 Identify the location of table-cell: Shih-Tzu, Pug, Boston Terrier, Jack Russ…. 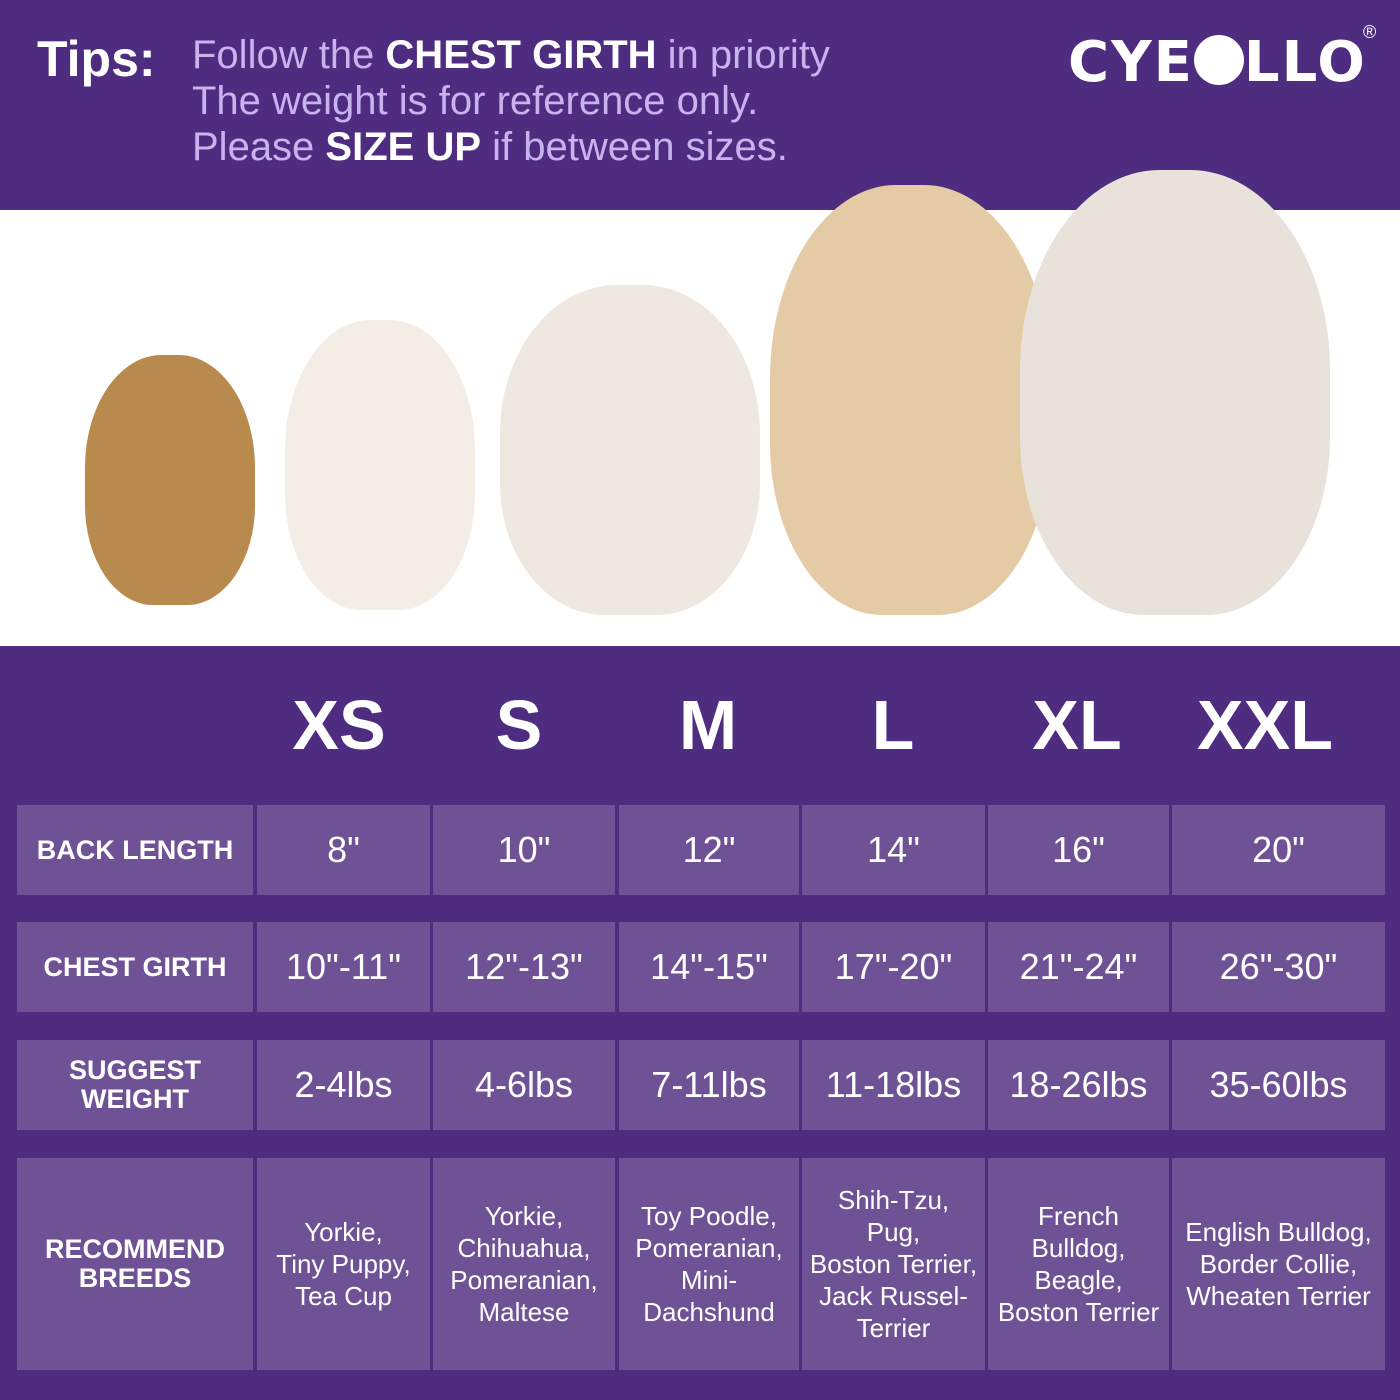
(893, 1264).